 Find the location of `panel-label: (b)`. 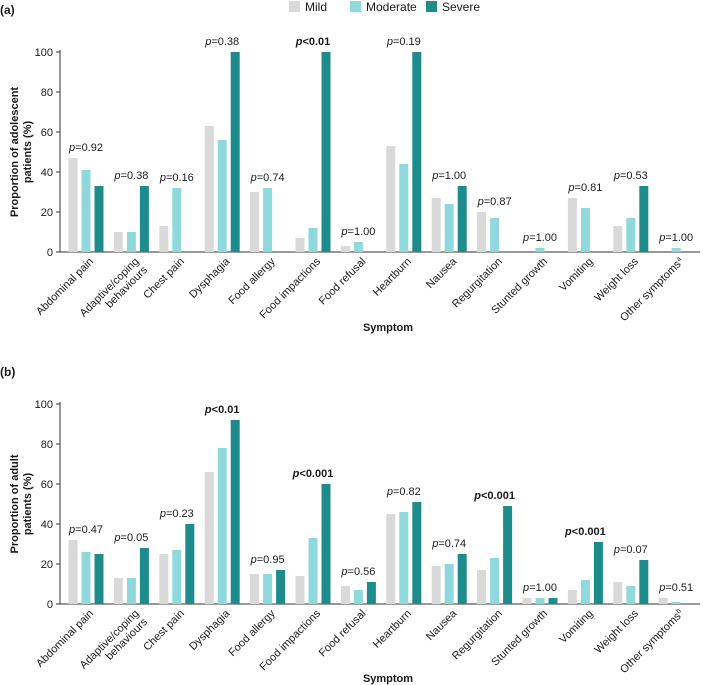

panel-label: (b) is located at coordinates (7, 372).